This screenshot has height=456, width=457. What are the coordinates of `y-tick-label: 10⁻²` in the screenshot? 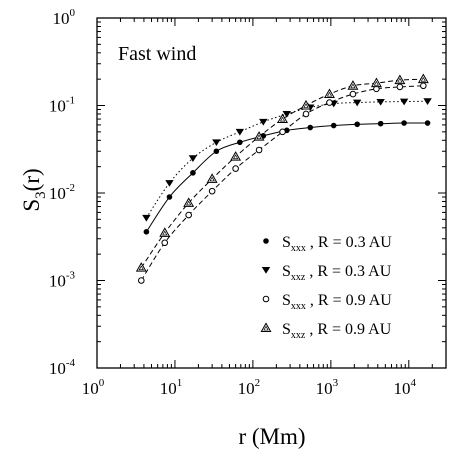 It's located at (62, 192).